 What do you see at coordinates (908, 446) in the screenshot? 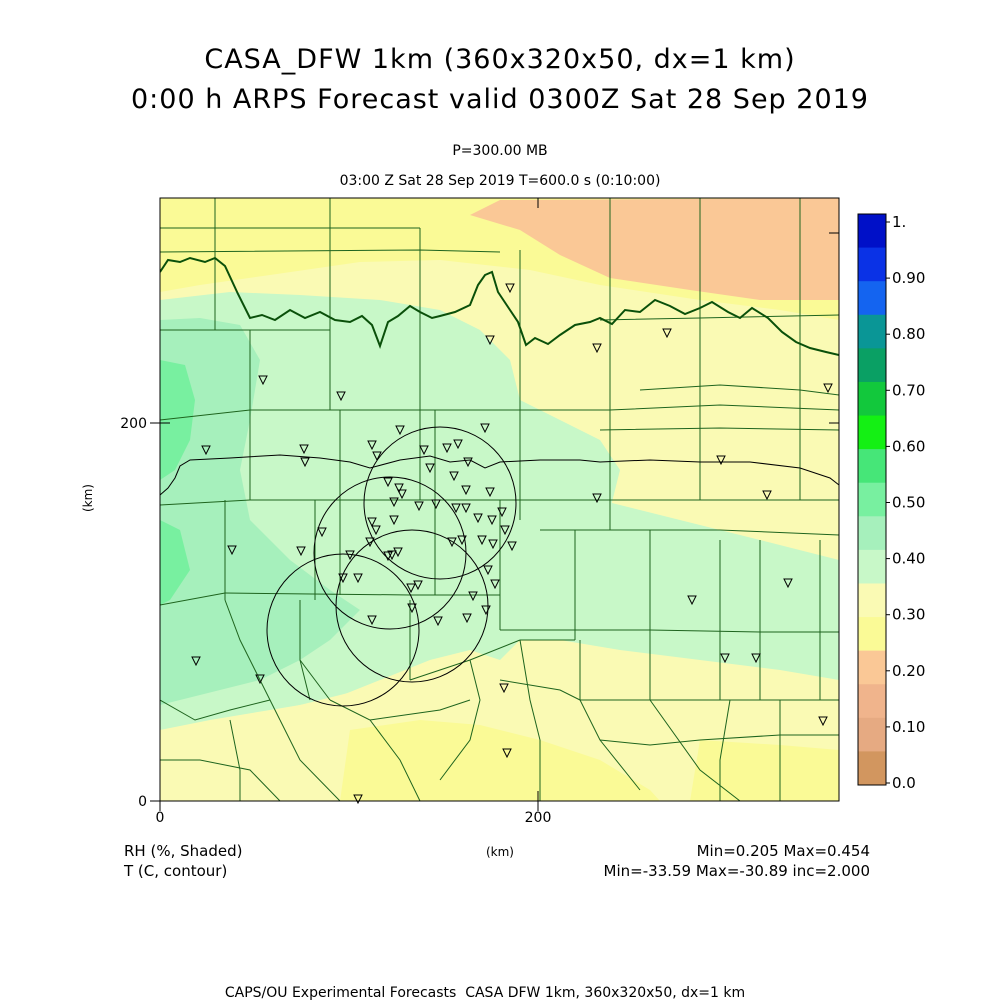
I see `legend-label: 0.60` at bounding box center [908, 446].